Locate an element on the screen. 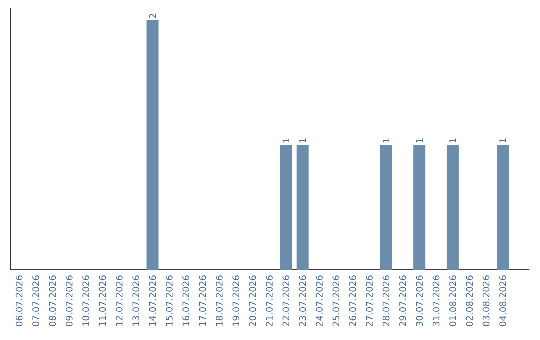 This screenshot has height=340, width=540. x-tick-label: 24.07.2026 is located at coordinates (319, 301).